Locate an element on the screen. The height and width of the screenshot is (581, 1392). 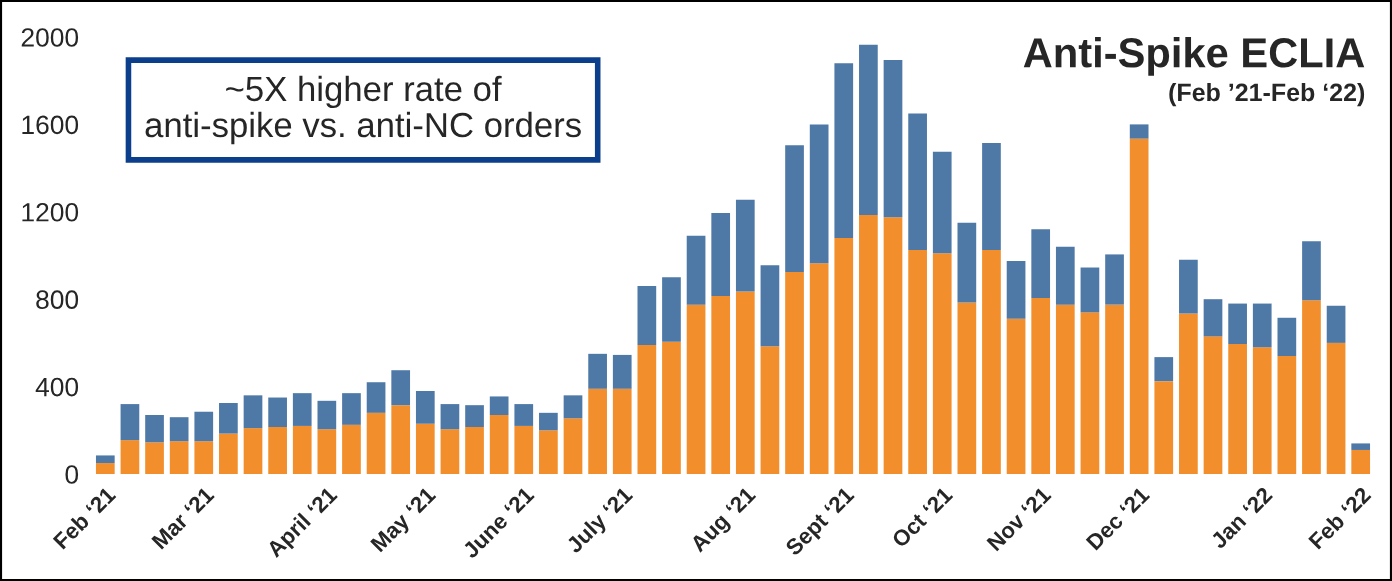
y-tick-label: 400 is located at coordinates (57, 387).